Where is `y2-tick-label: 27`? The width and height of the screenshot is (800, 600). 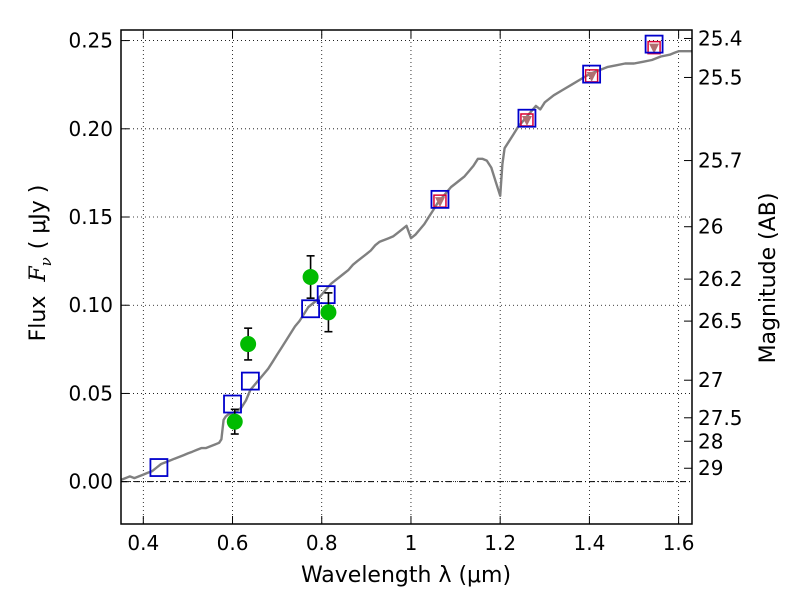
y2-tick-label: 27 is located at coordinates (710, 380).